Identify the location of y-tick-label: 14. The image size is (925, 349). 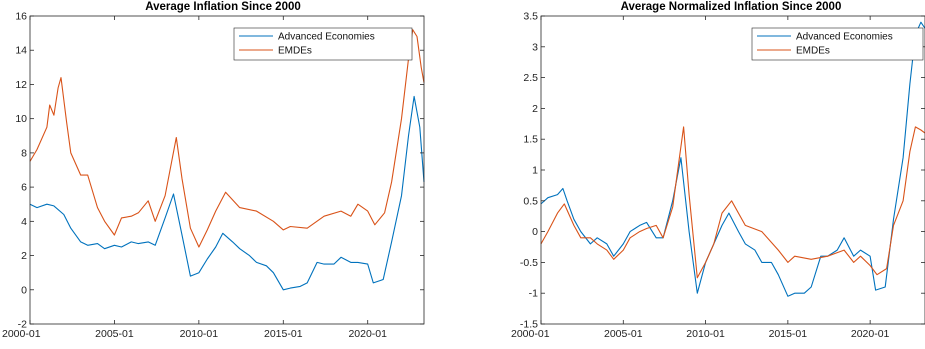
(21, 51).